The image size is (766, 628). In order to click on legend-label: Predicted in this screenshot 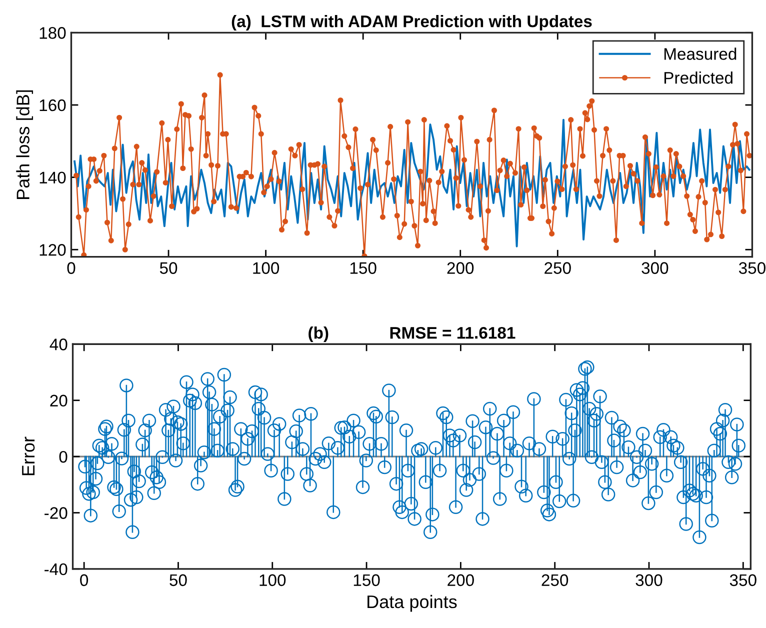, I will do `click(698, 78)`.